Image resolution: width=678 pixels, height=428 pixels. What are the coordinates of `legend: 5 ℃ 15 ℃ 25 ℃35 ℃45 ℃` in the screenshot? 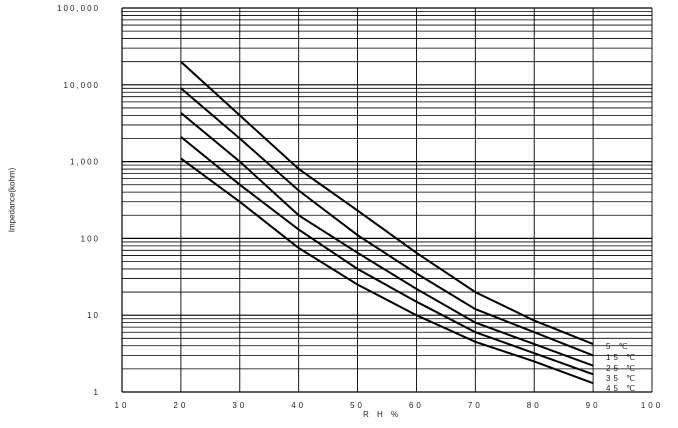 It's located at (622, 367).